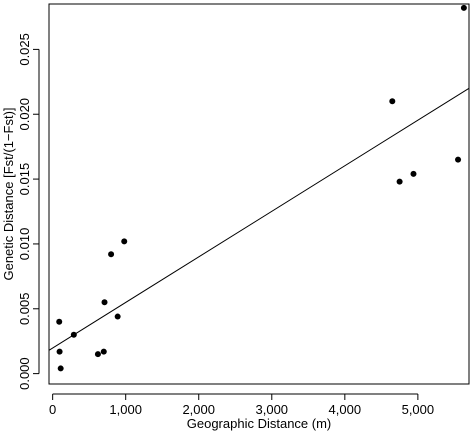 This screenshot has width=474, height=434. Describe the element at coordinates (24, 373) in the screenshot. I see `y-tick-label: 0.000` at that location.